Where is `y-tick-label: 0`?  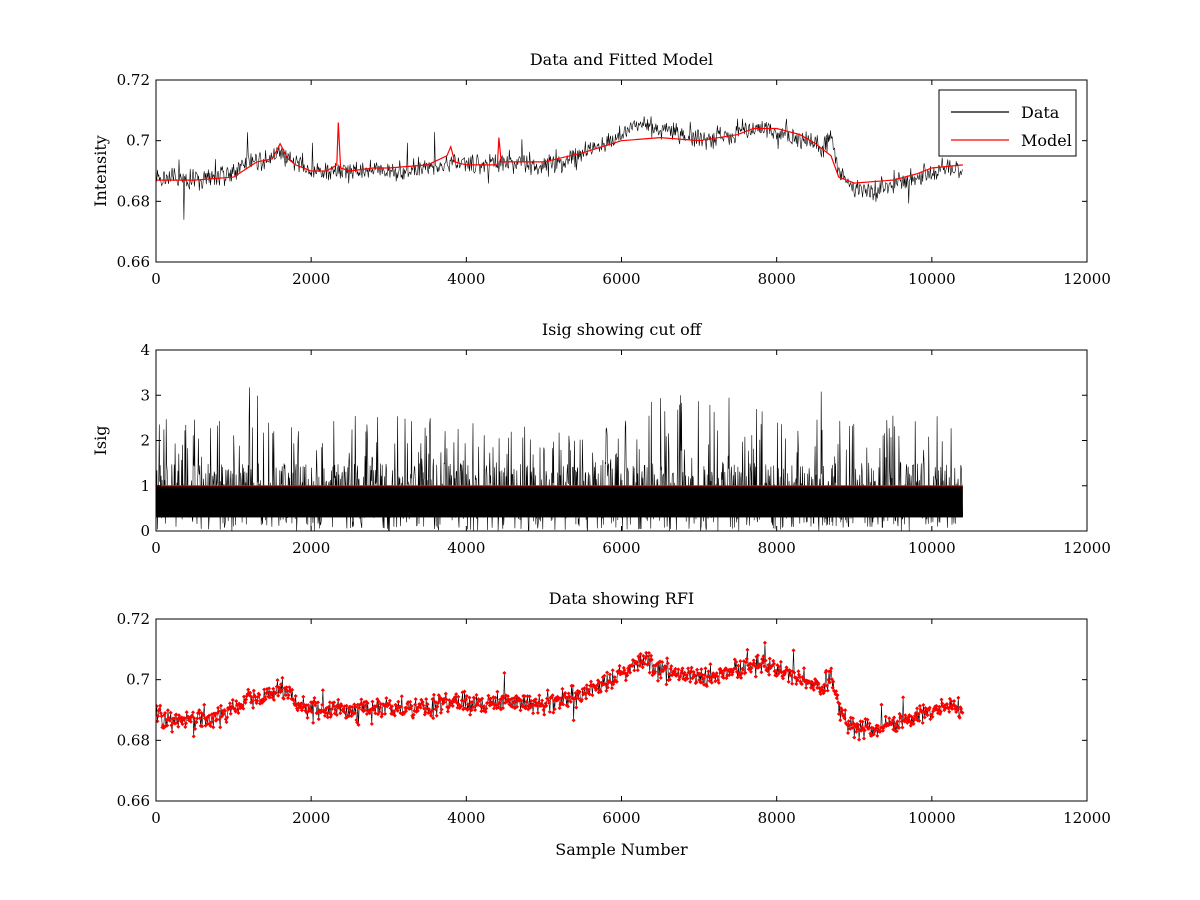 y-tick-label: 0 is located at coordinates (145, 531).